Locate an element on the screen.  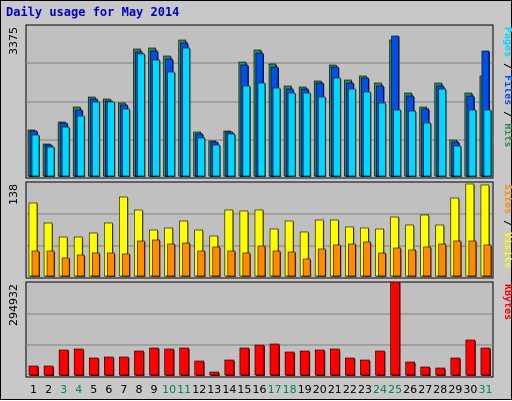
bot-axis-title: KBytes is located at coordinates (507, 302).